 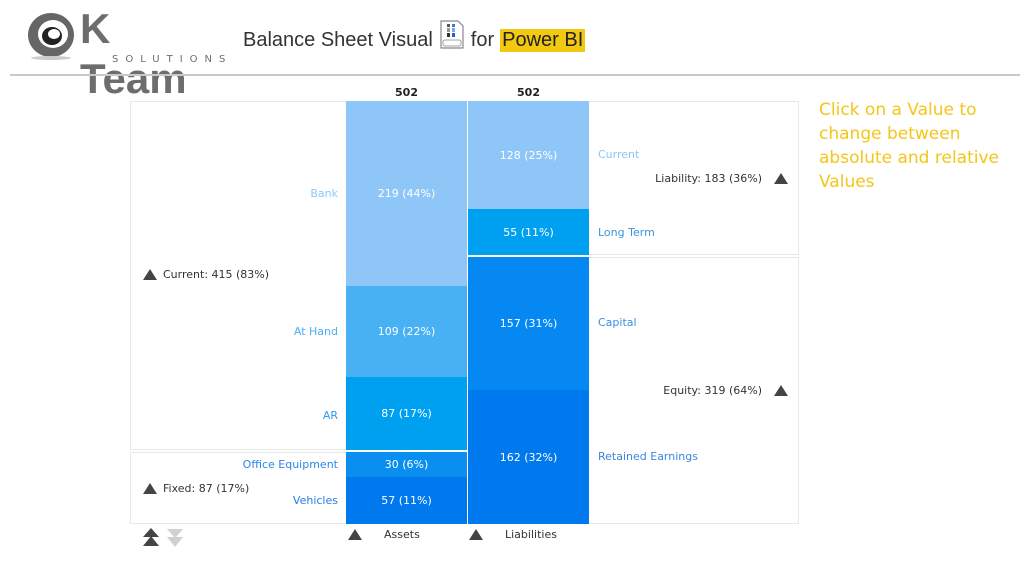 I want to click on segment-value: 128 (25%), so click(x=528, y=155).